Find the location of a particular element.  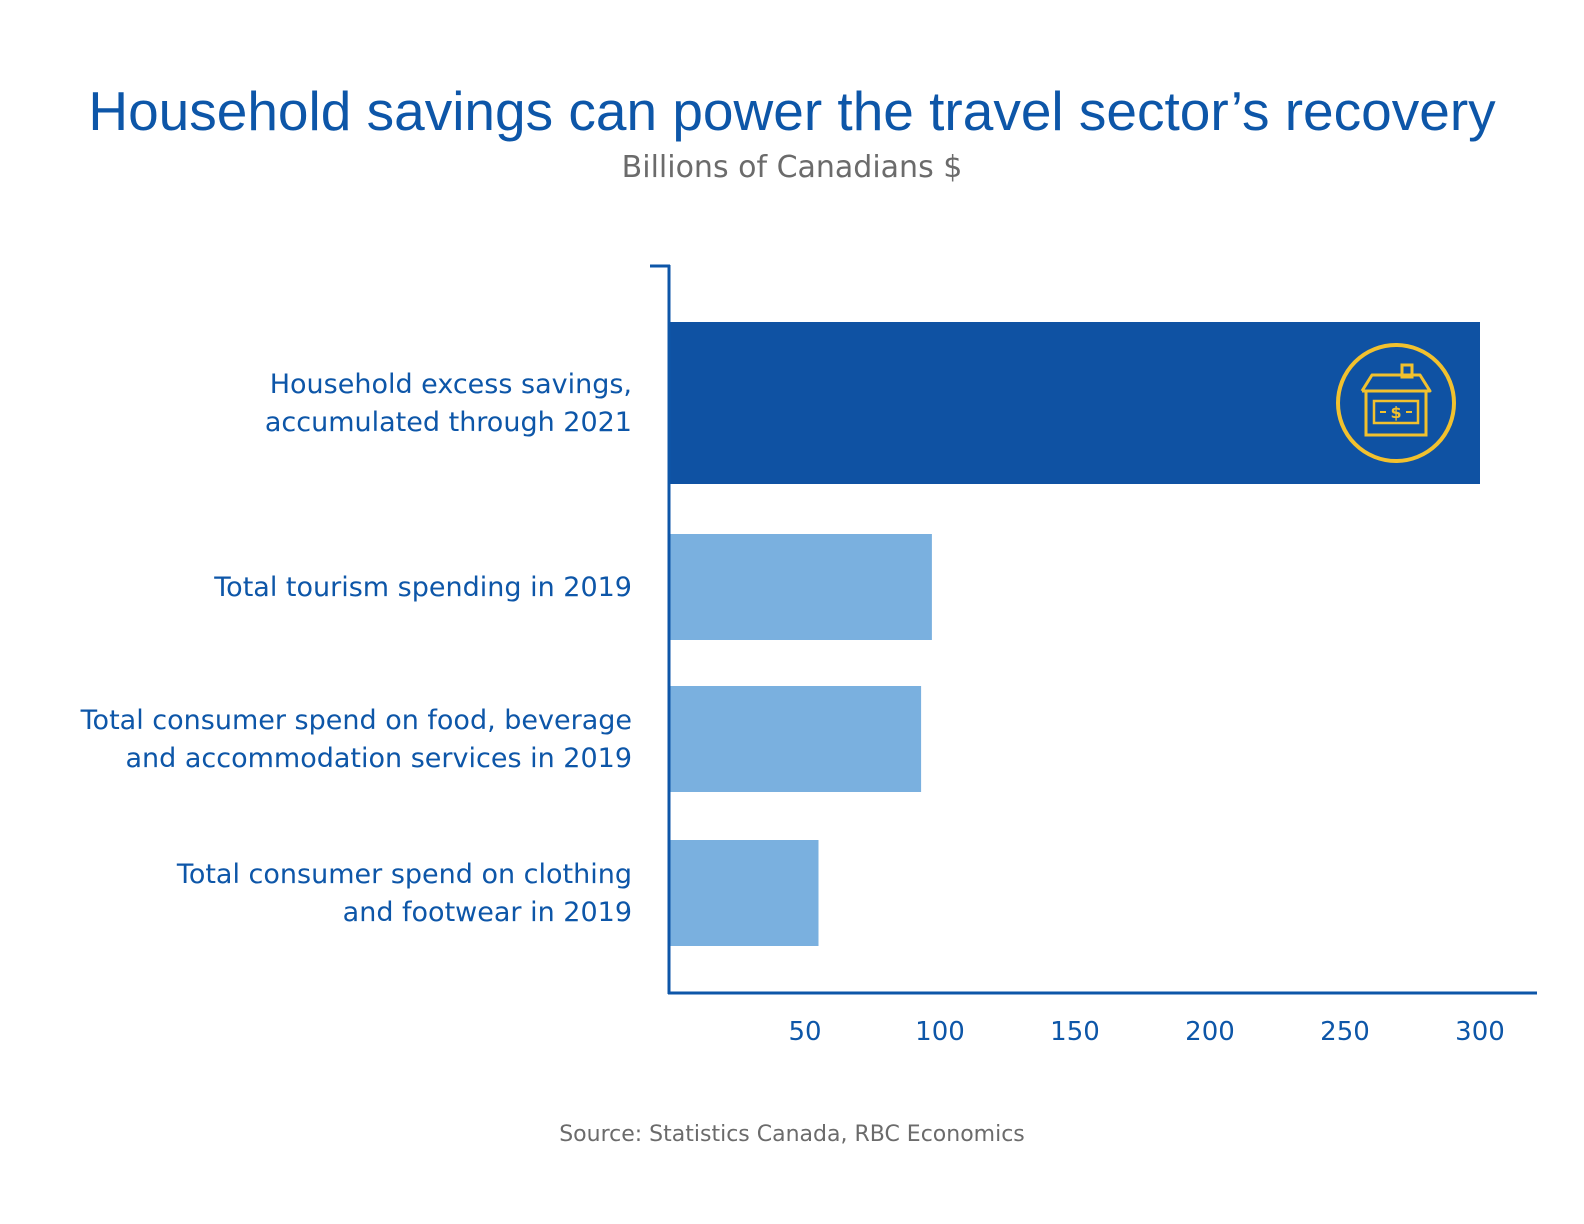

x-tick-label: 200 is located at coordinates (1210, 1032).